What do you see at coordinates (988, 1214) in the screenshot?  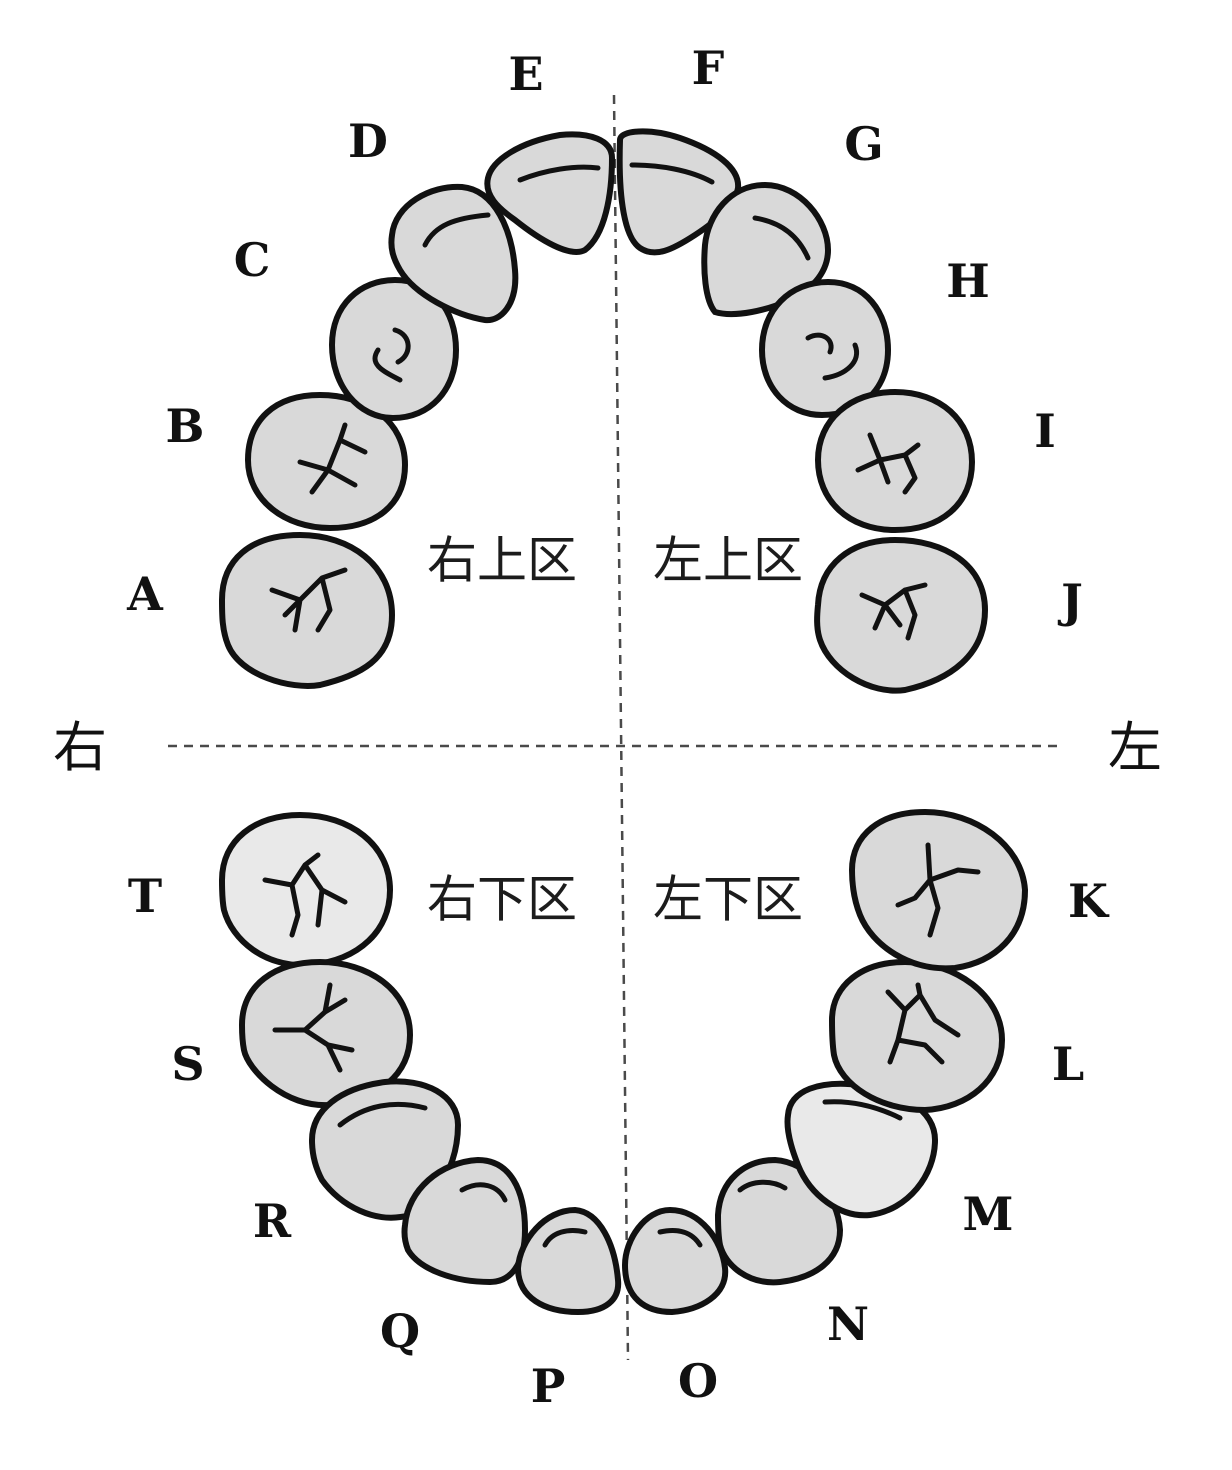 I see `tooth-label-m: M` at bounding box center [988, 1214].